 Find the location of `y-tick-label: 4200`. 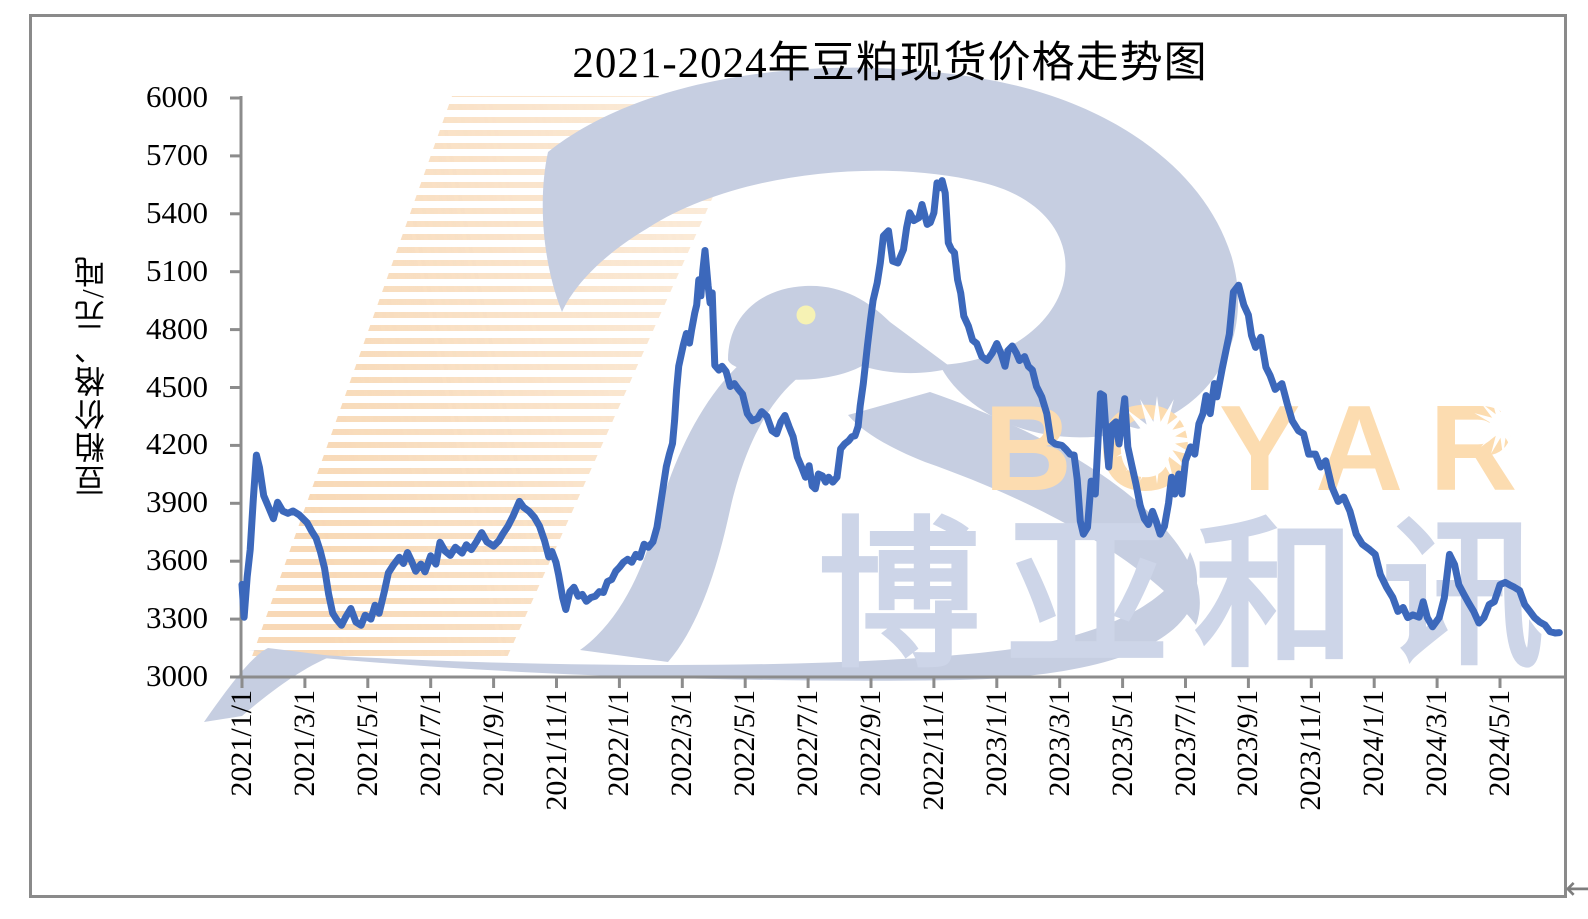

y-tick-label: 4200 is located at coordinates (177, 444).